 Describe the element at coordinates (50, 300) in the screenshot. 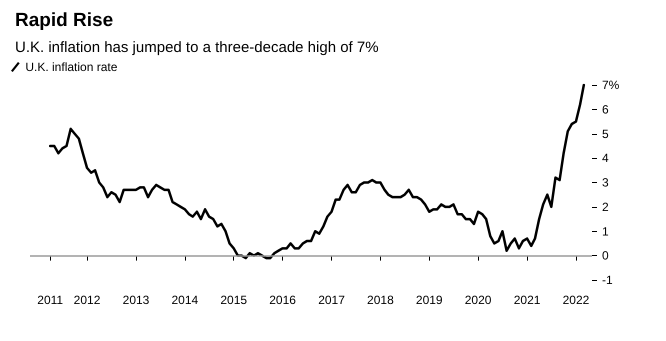

I see `x-tick-label: 2011` at that location.